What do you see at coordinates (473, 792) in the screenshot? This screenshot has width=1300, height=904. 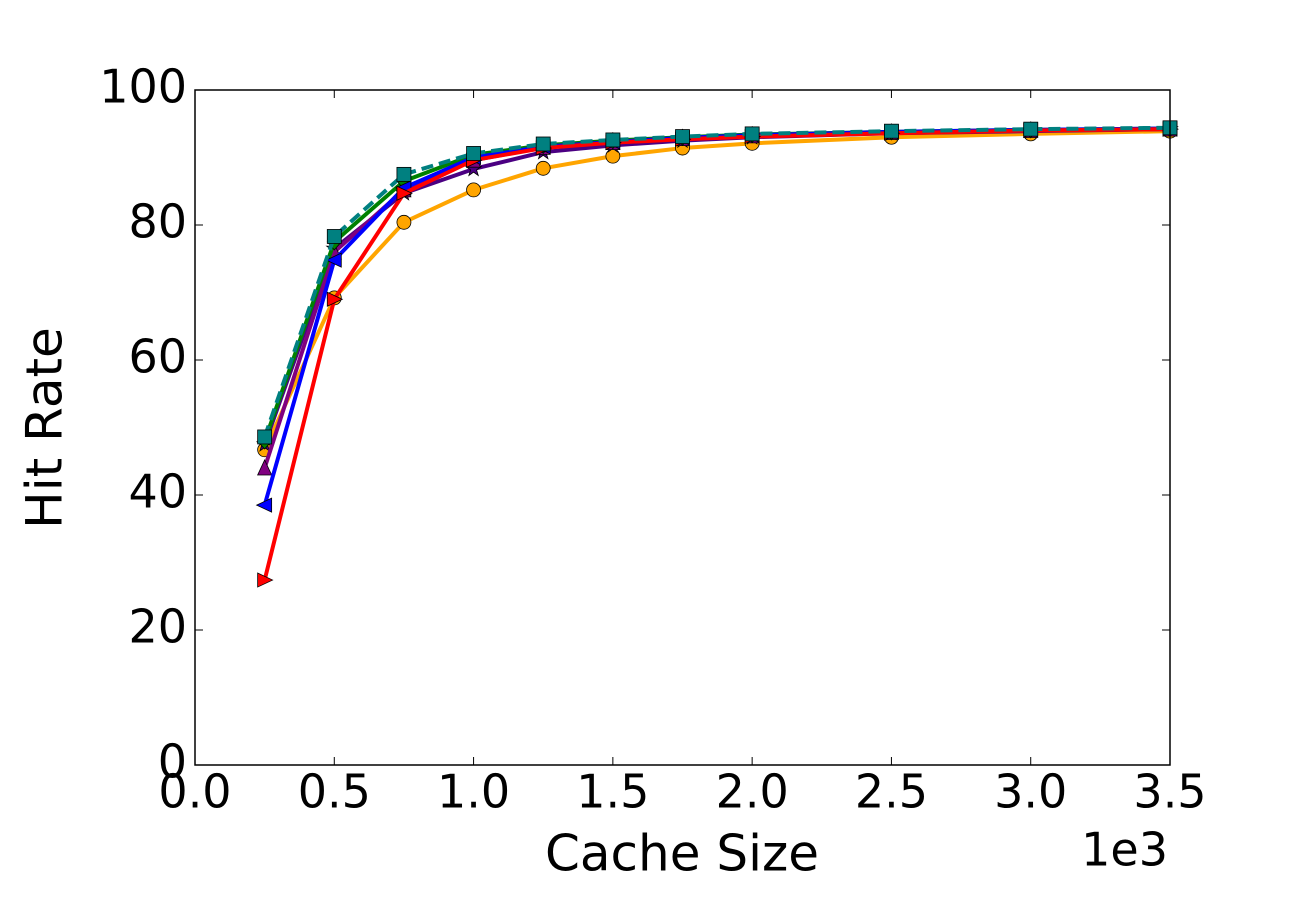 I see `x-tick-label: 1.0` at bounding box center [473, 792].